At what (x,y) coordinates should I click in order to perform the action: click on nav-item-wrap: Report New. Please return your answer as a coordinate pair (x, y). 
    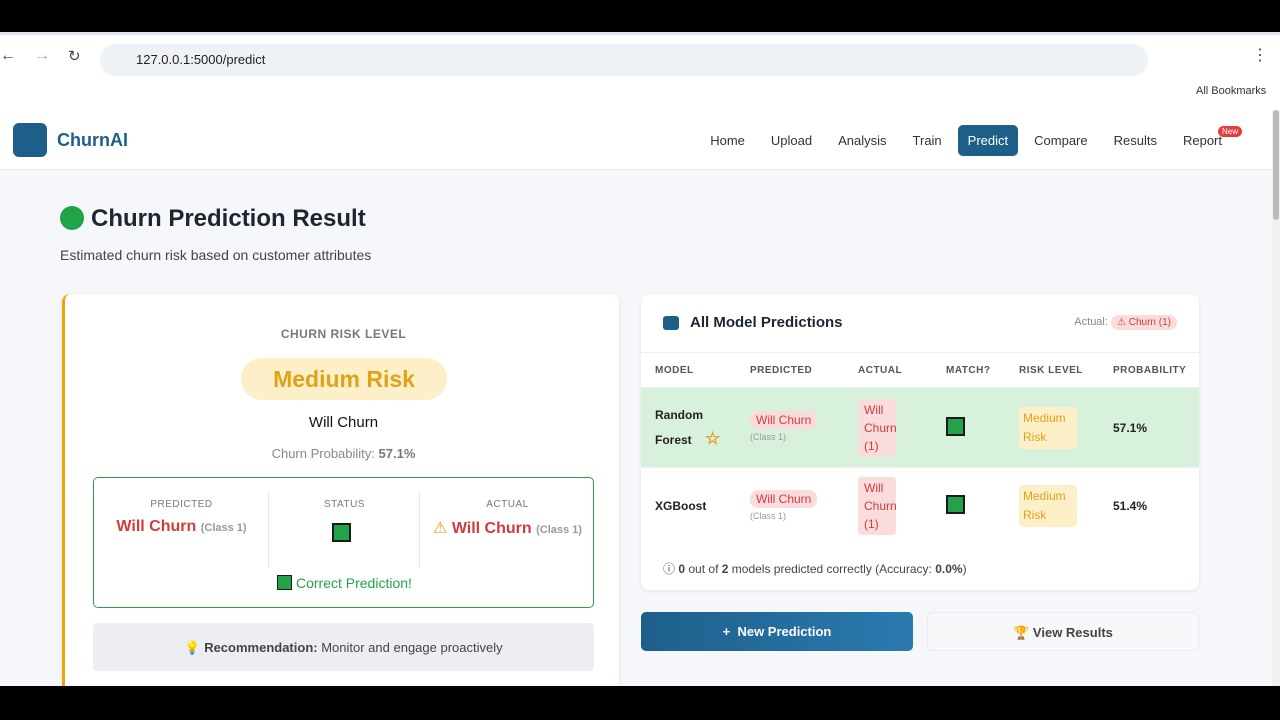
    Looking at the image, I should click on (1207, 140).